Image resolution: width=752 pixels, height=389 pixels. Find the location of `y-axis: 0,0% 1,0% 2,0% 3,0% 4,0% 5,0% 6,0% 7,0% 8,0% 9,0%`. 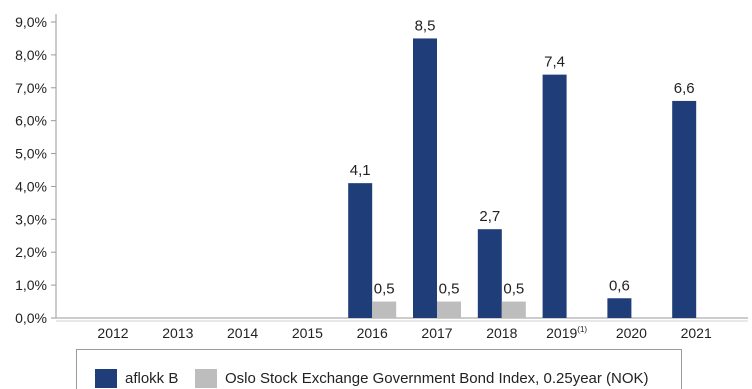

y-axis: 0,0% 1,0% 2,0% 3,0% 4,0% 5,0% 6,0% 7,0% 8,0% 9,0% is located at coordinates (36, 170).